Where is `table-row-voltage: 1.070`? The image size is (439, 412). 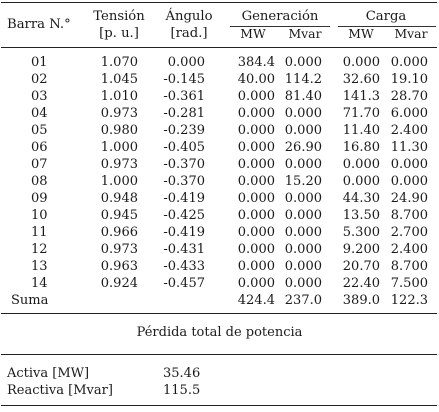 table-row-voltage: 1.070 is located at coordinates (119, 62).